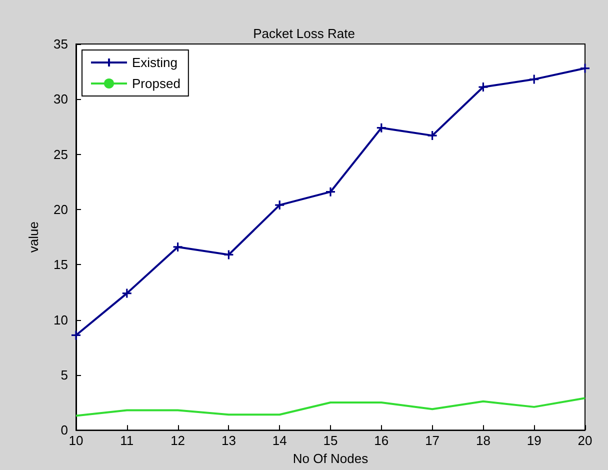  Describe the element at coordinates (585, 440) in the screenshot. I see `x-tick-label: 20` at that location.